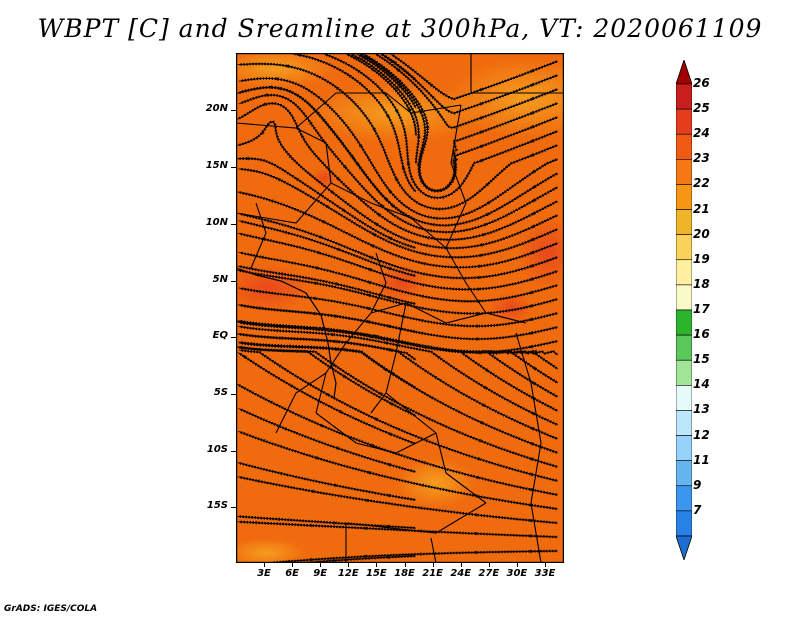 This screenshot has width=800, height=618. Describe the element at coordinates (701, 208) in the screenshot. I see `colorbar-level-label: 21` at that location.